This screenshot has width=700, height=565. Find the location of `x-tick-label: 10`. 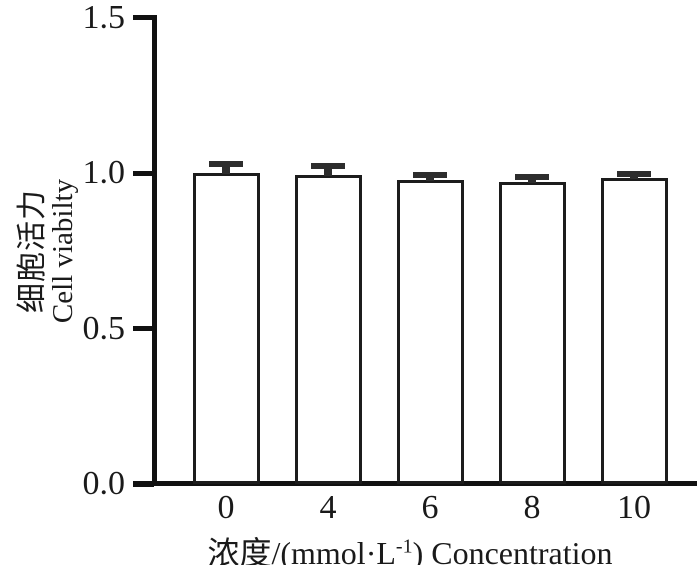

x-tick-label: 10 is located at coordinates (634, 507).